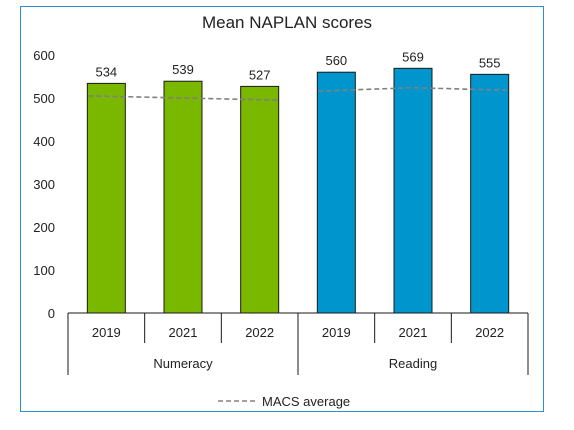 The width and height of the screenshot is (574, 430). Describe the element at coordinates (413, 190) in the screenshot. I see `bar-reading-2021` at that location.